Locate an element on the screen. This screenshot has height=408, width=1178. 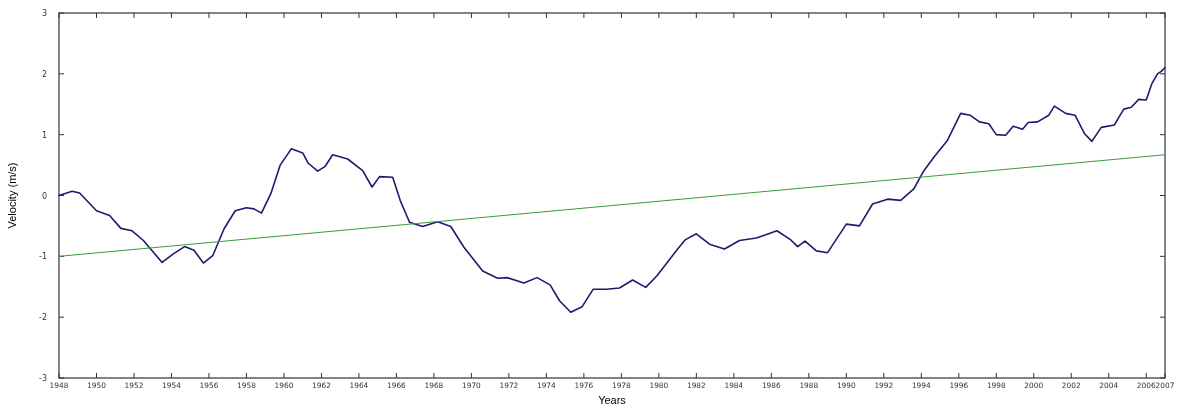
y-axis-title: Velocity (m/s) is located at coordinates (12, 195).